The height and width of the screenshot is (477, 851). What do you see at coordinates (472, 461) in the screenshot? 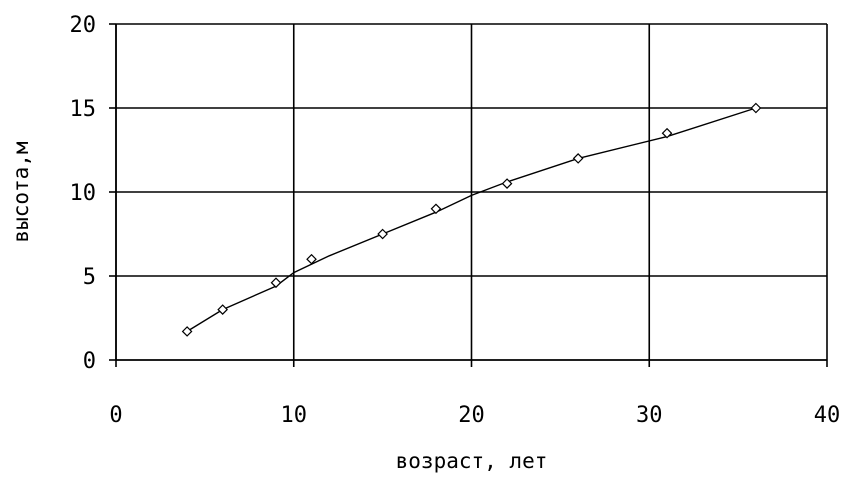
I see `x-axis-label: возраст, лет` at bounding box center [472, 461].